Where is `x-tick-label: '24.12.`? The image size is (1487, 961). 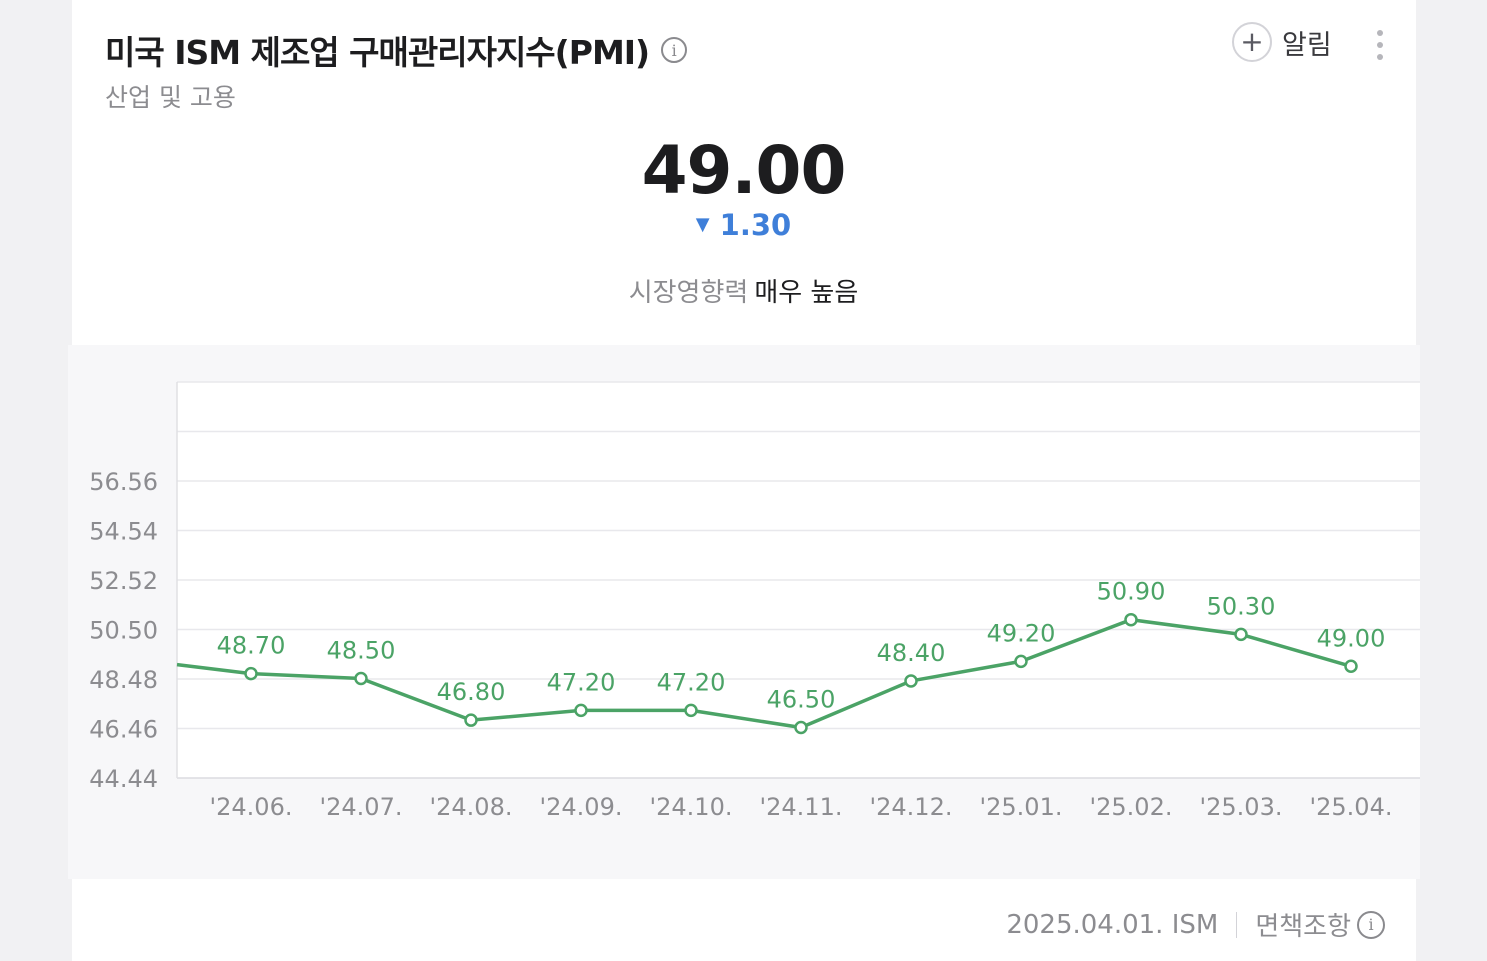
x-tick-label: '24.12. is located at coordinates (911, 807).